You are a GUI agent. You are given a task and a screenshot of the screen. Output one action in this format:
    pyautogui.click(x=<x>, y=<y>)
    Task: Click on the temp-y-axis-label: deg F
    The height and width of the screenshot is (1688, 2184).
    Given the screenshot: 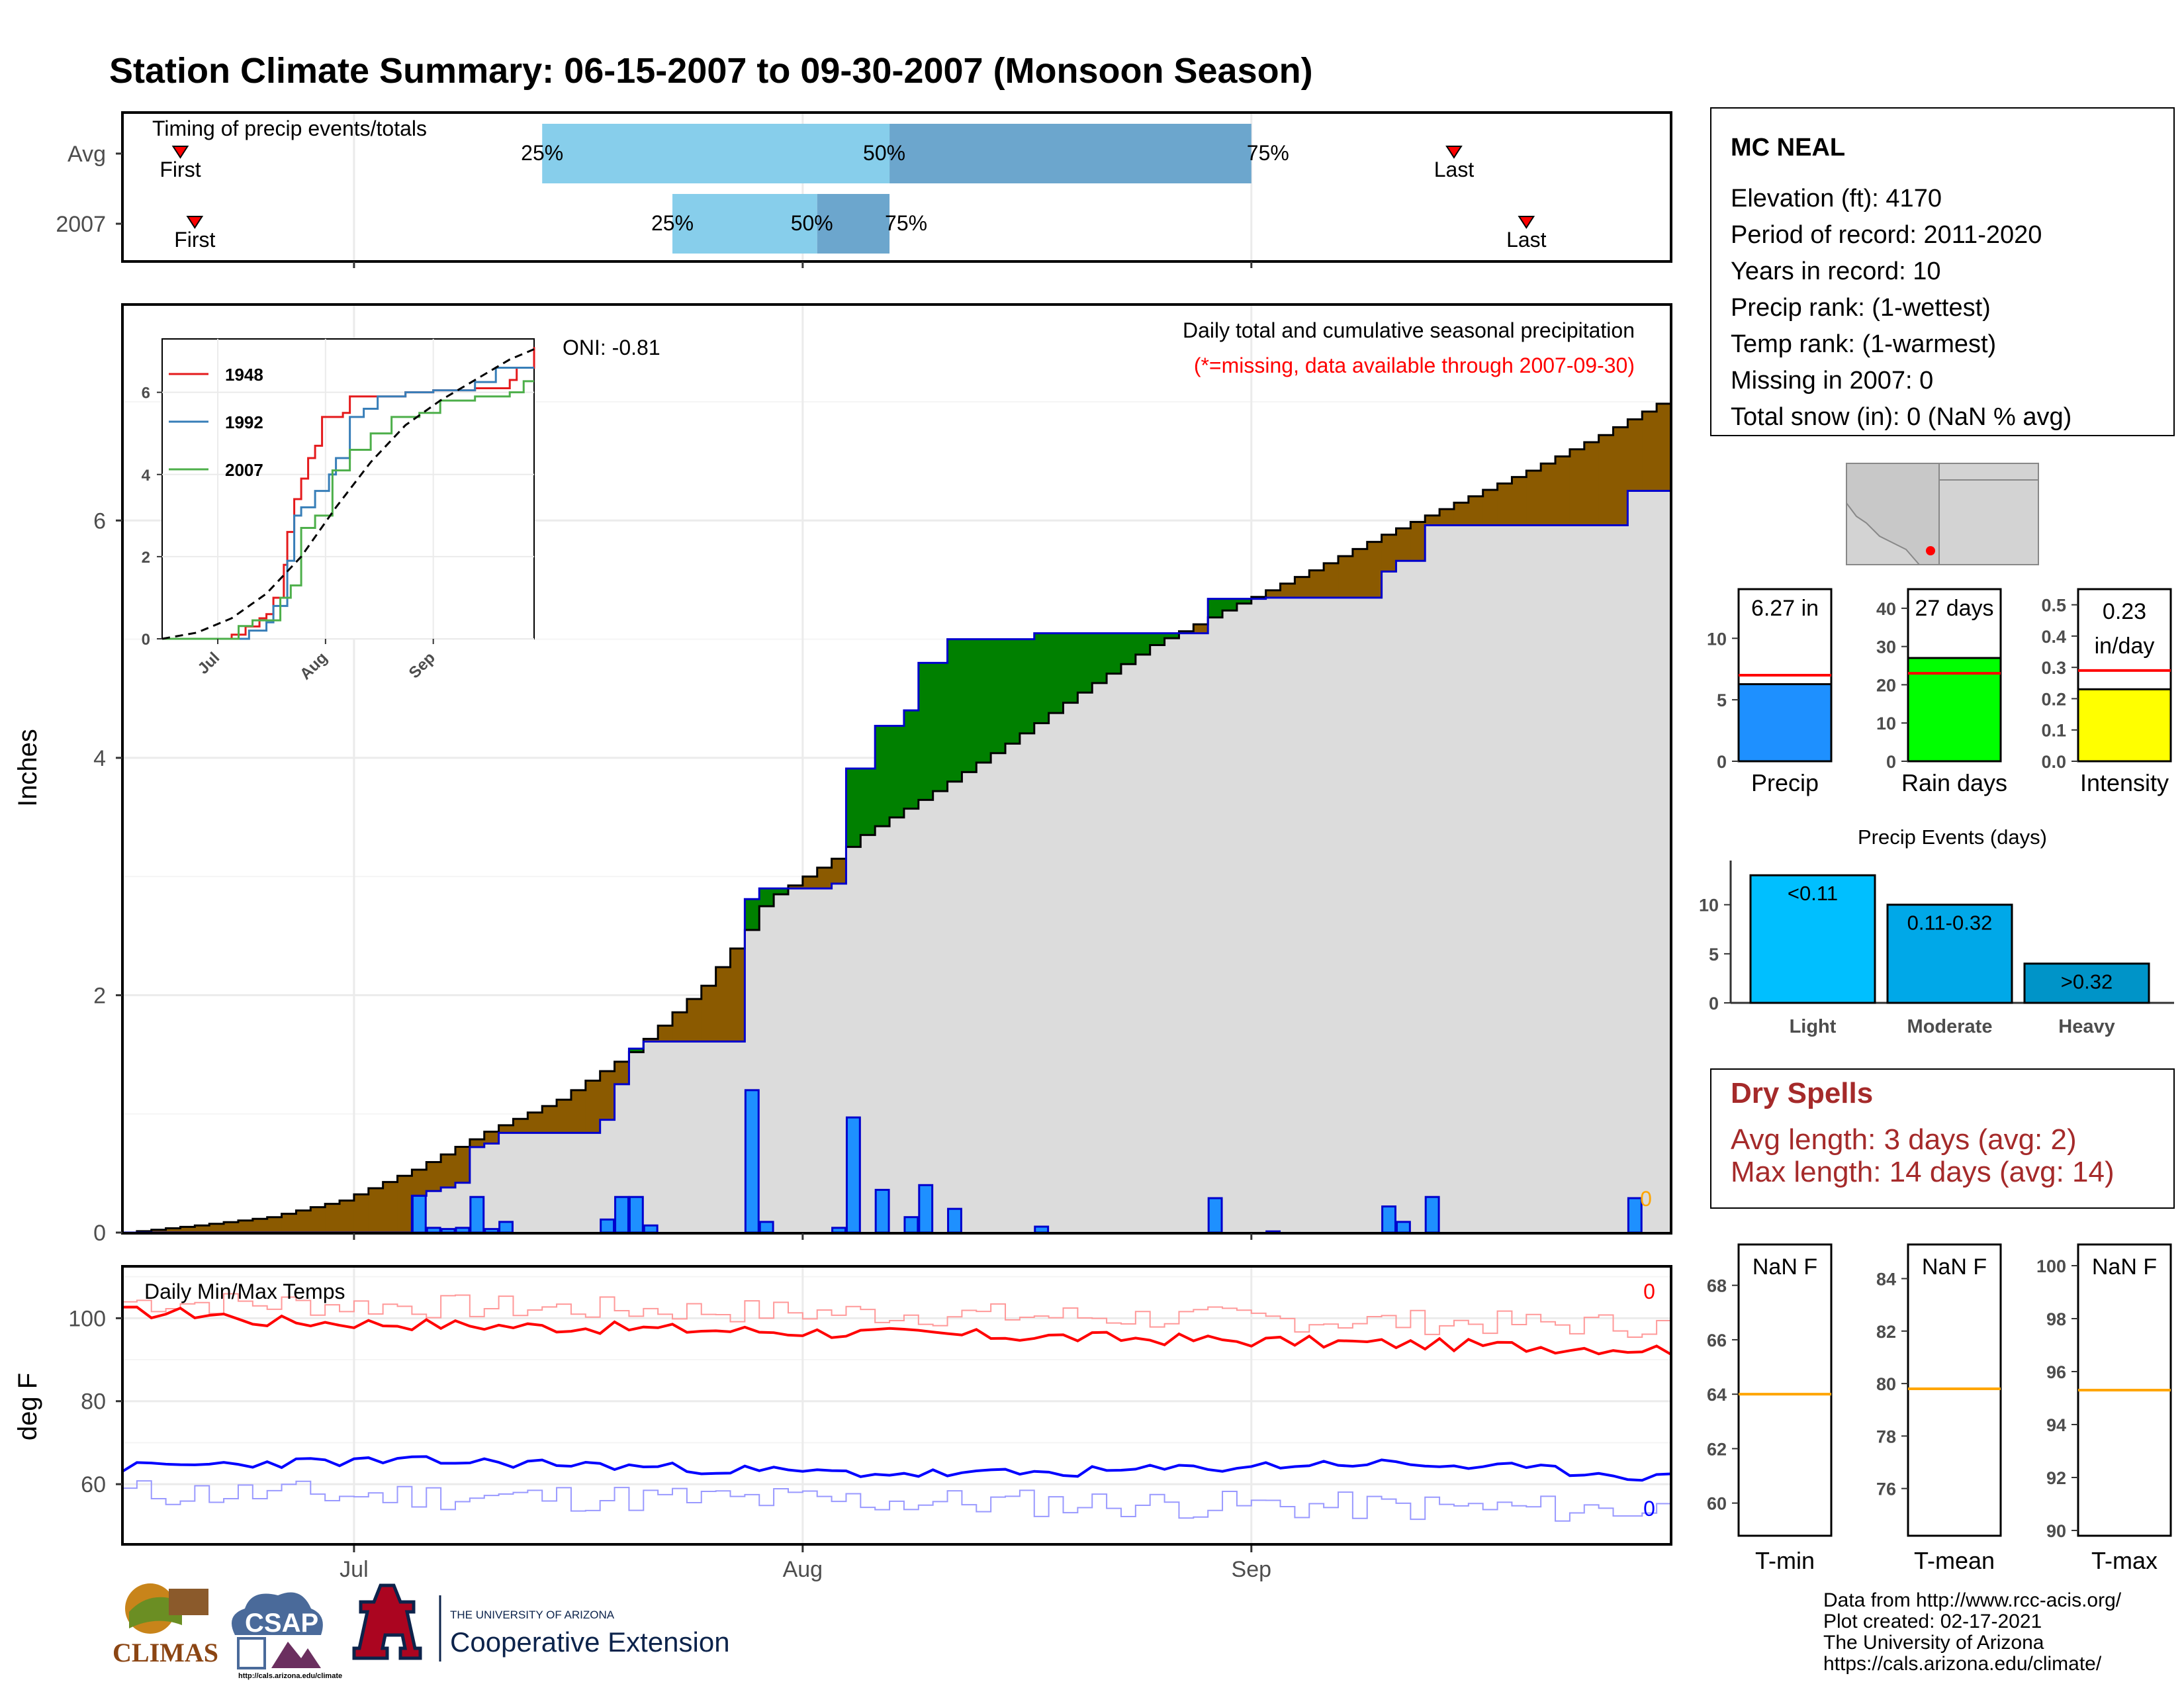 What is the action you would take?
    pyautogui.click(x=28, y=1406)
    